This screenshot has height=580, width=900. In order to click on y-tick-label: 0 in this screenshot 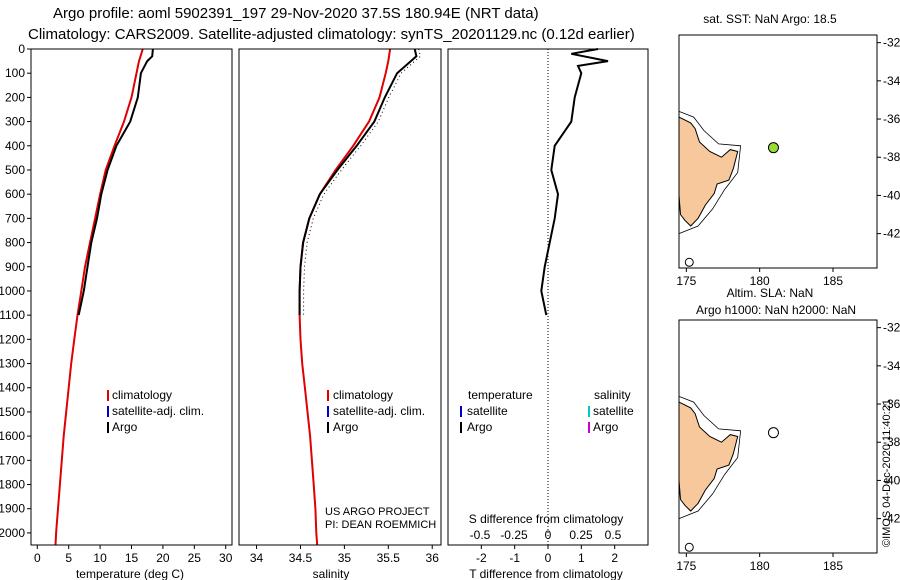, I will do `click(21, 49)`.